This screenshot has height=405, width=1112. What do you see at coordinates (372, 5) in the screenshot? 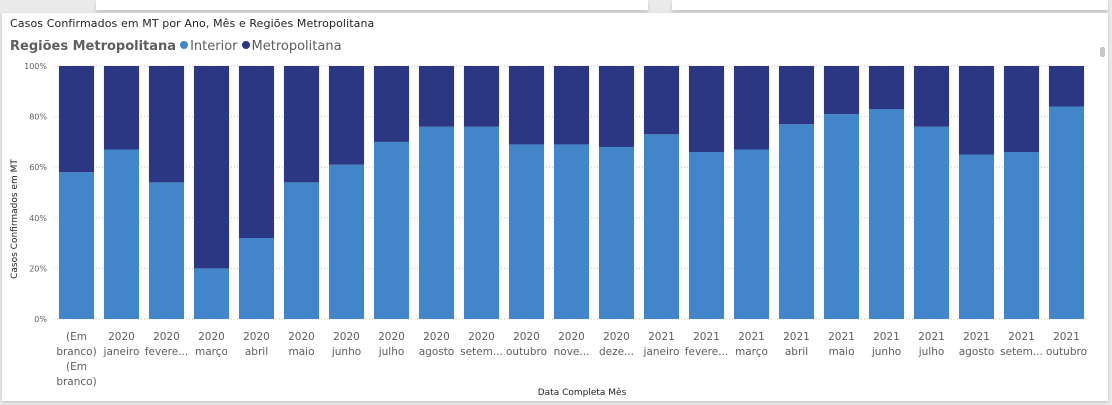
I see `top-card-left` at bounding box center [372, 5].